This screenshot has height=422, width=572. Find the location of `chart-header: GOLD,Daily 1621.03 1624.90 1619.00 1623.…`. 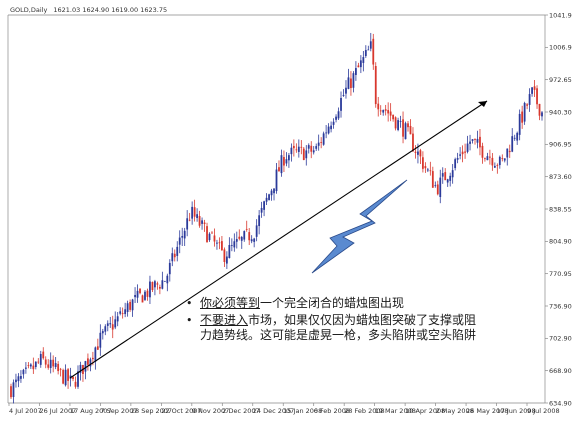

chart-header: GOLD,Daily 1621.03 1624.90 1619.00 1623.… is located at coordinates (88, 10).